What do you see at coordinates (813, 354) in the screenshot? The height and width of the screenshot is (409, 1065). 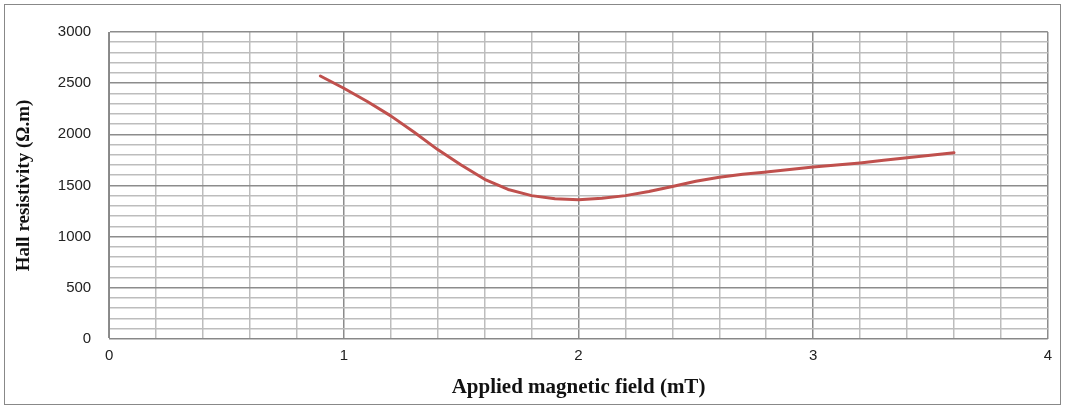 I see `x-tick-label: 3` at bounding box center [813, 354].